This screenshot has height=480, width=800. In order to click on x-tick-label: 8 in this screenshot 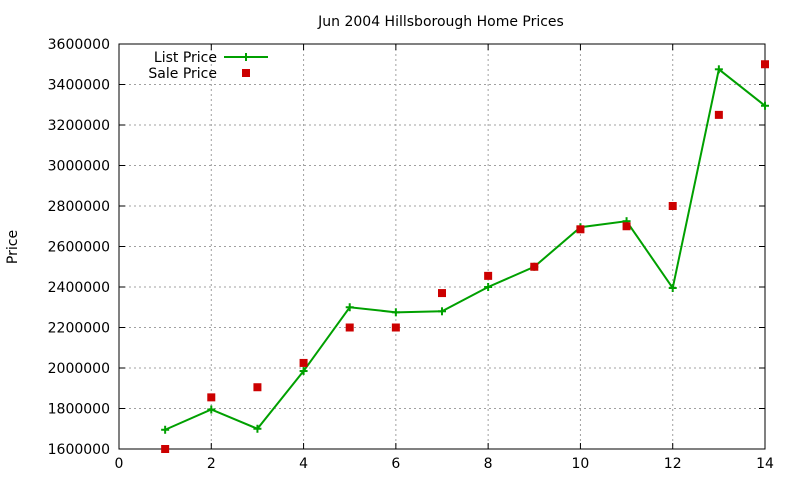, I will do `click(488, 464)`.